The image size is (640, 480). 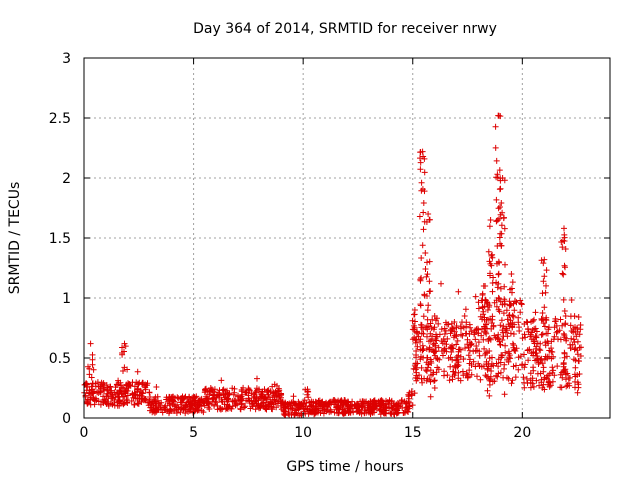 What do you see at coordinates (344, 467) in the screenshot?
I see `x-axis-label: GPS time / hours` at bounding box center [344, 467].